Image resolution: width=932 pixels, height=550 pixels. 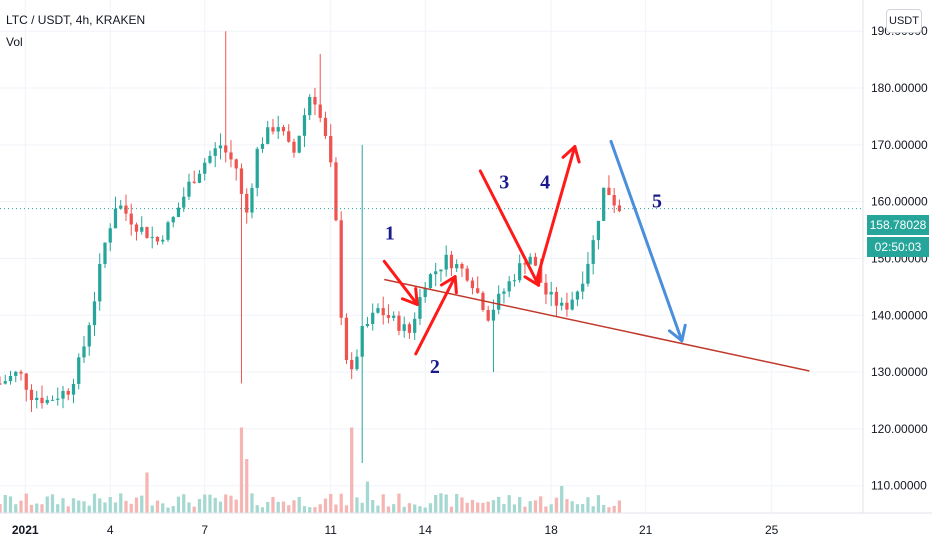 What do you see at coordinates (772, 530) in the screenshot?
I see `time-tick-label: 25` at bounding box center [772, 530].